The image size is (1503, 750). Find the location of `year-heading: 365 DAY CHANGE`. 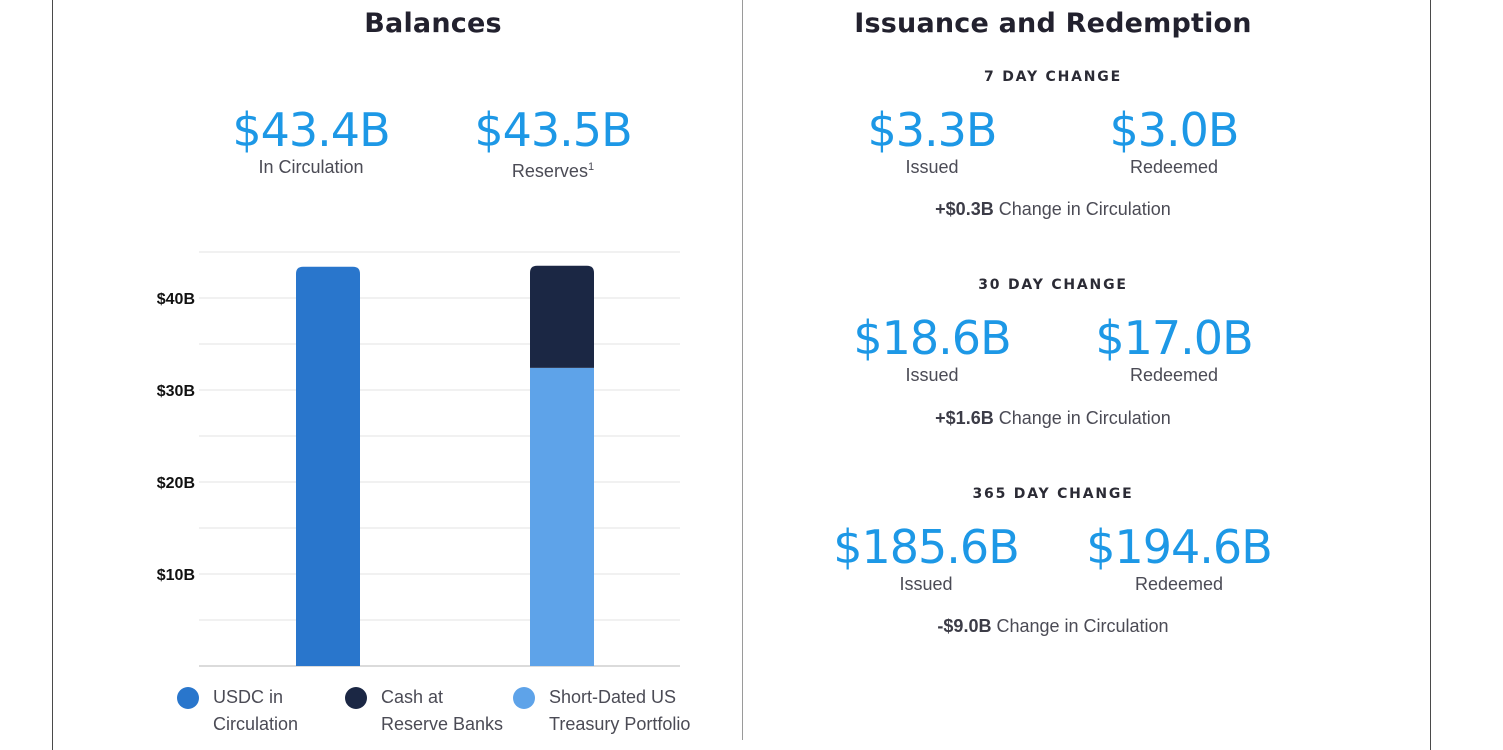

year-heading: 365 DAY CHANGE is located at coordinates (1053, 494).